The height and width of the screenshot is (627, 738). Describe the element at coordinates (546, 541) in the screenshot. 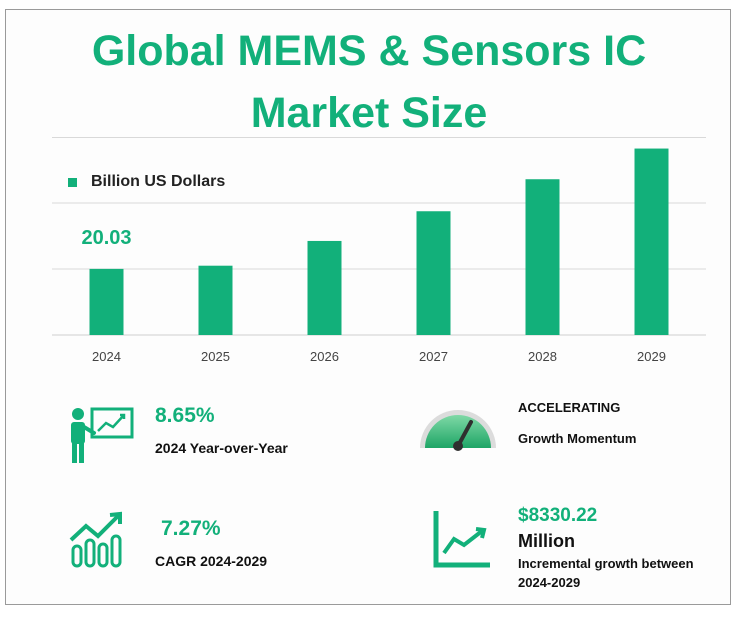

I see `incremental-unit: Million` at that location.